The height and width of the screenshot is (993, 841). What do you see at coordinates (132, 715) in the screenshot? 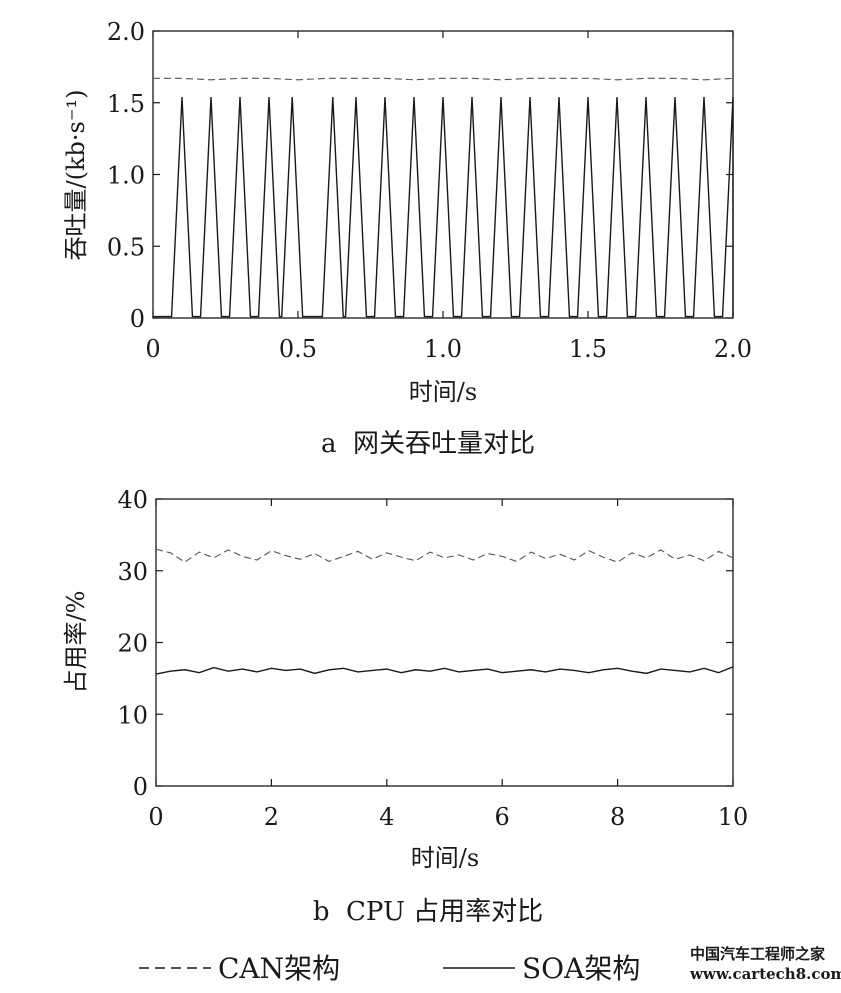
I see `chart-b-y-tick-label: 10` at bounding box center [132, 715].